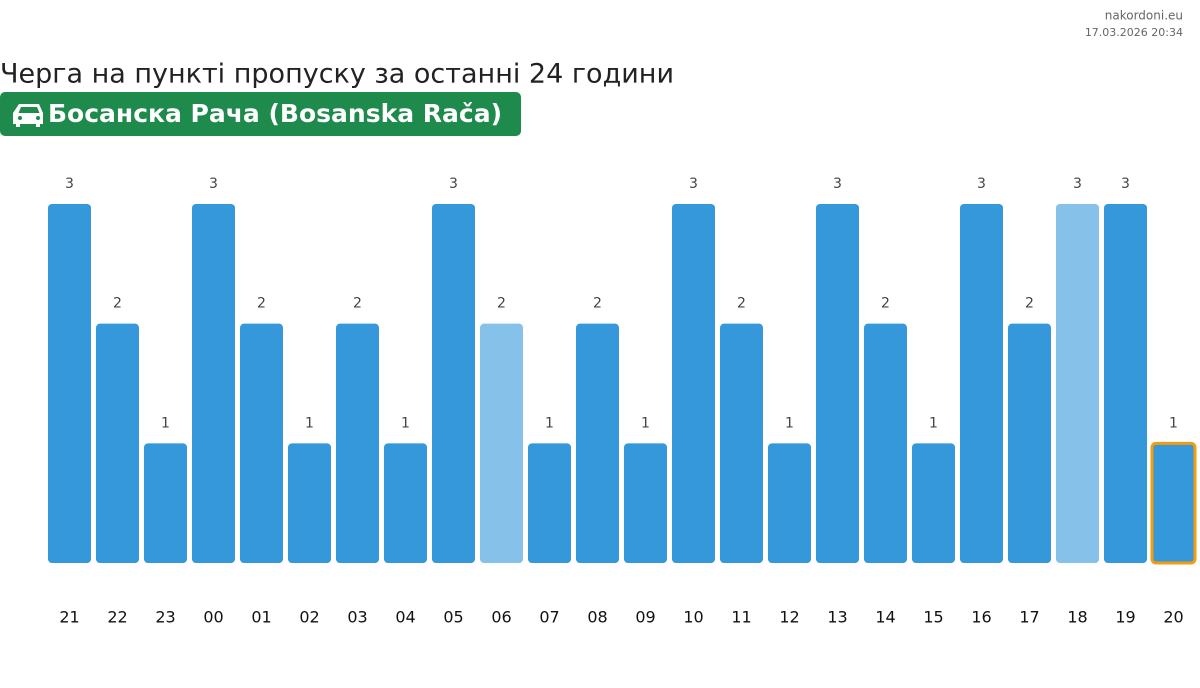  I want to click on x-tick-label: 02, so click(309, 617).